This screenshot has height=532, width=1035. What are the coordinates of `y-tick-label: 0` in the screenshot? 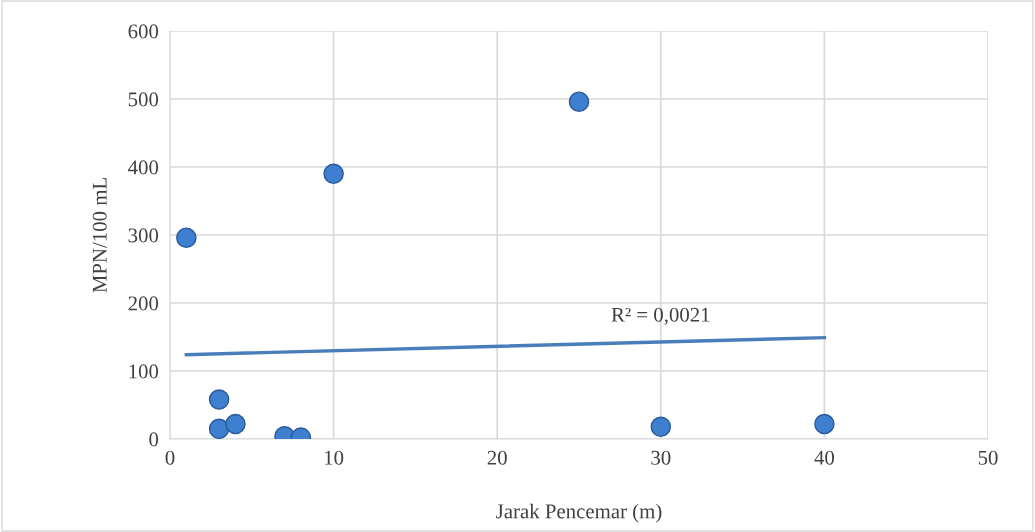 It's located at (154, 439).